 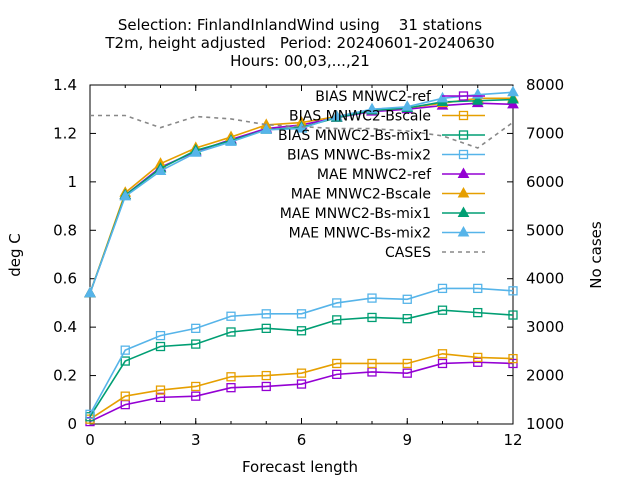 I want to click on y2-tick-label: 1000, so click(x=545, y=424).